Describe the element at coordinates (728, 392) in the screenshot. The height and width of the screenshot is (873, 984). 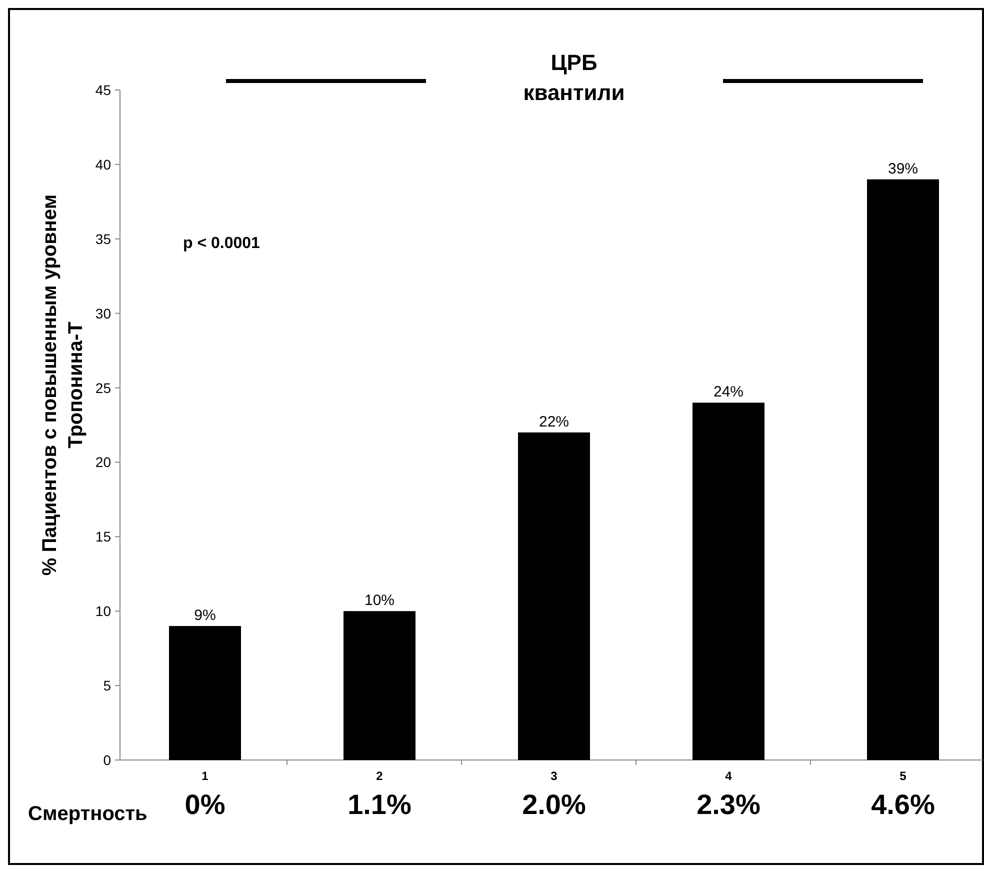
I see `data-label: 24%` at that location.